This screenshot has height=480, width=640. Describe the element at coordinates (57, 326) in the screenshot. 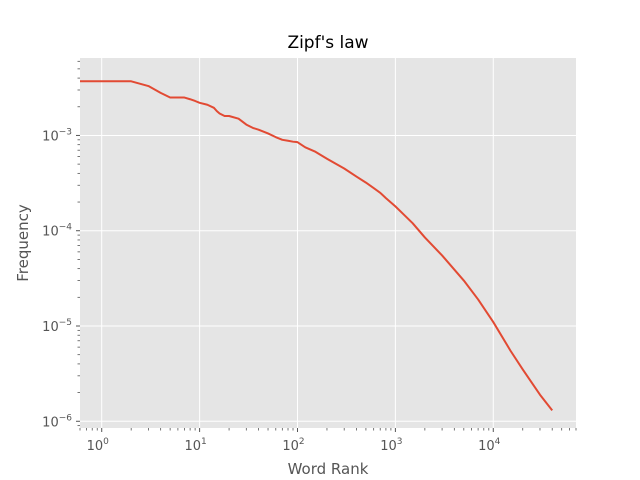

I see `y-tick-label: 10⁻⁵` at that location.